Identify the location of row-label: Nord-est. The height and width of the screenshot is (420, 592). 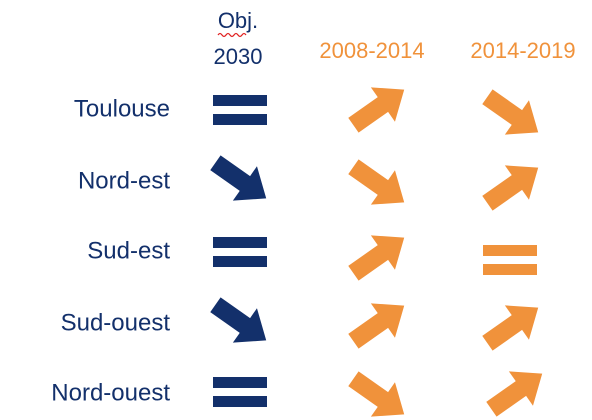
(124, 180).